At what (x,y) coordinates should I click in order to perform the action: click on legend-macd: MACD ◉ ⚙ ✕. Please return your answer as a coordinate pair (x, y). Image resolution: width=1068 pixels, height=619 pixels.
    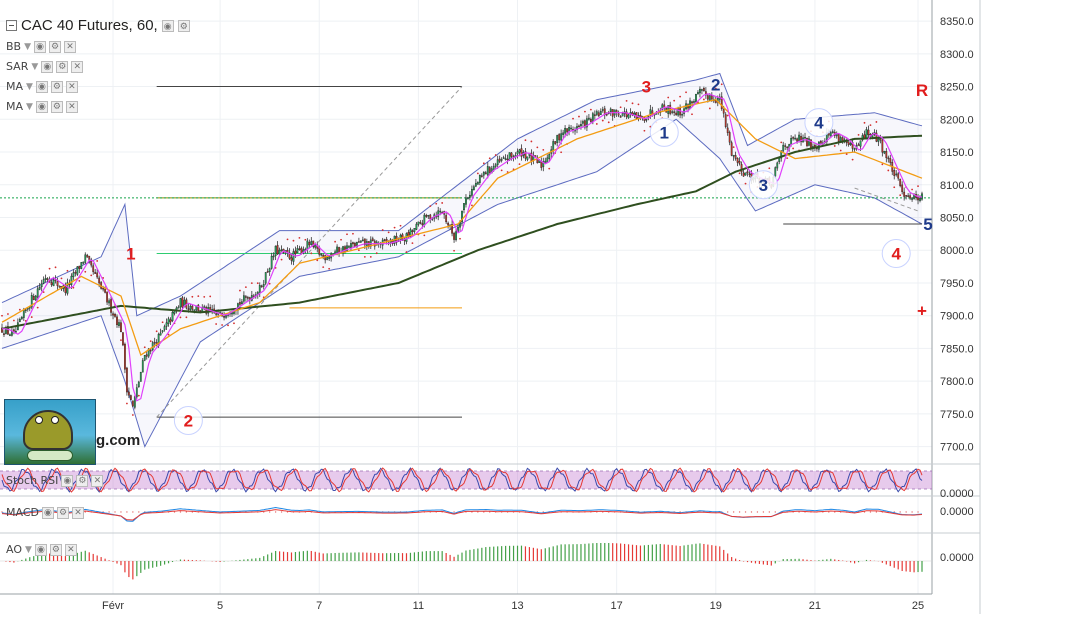
    Looking at the image, I should click on (45, 512).